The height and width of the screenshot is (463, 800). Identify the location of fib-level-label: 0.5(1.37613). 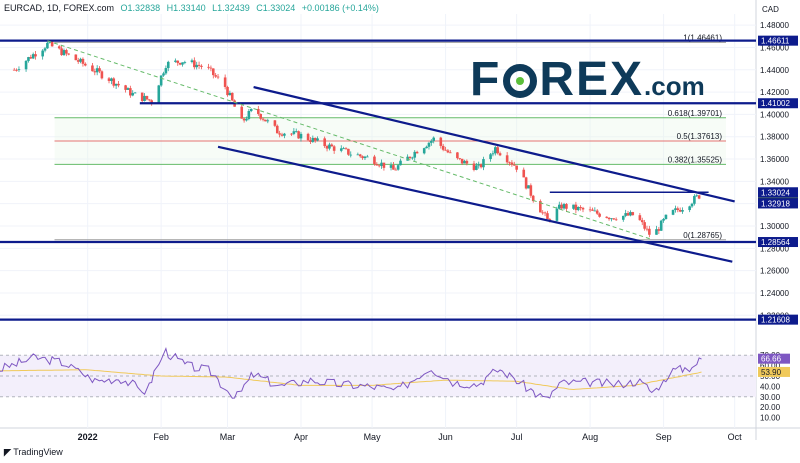
(700, 136).